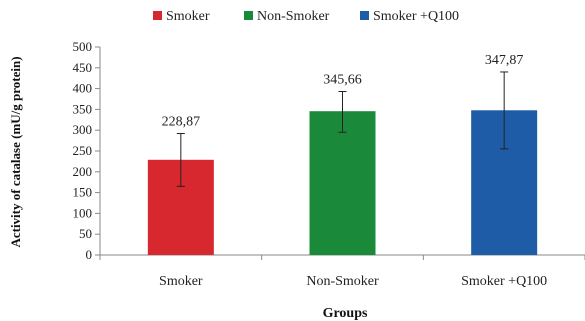 This screenshot has height=321, width=585. I want to click on y-tick-label: 300, so click(83, 129).